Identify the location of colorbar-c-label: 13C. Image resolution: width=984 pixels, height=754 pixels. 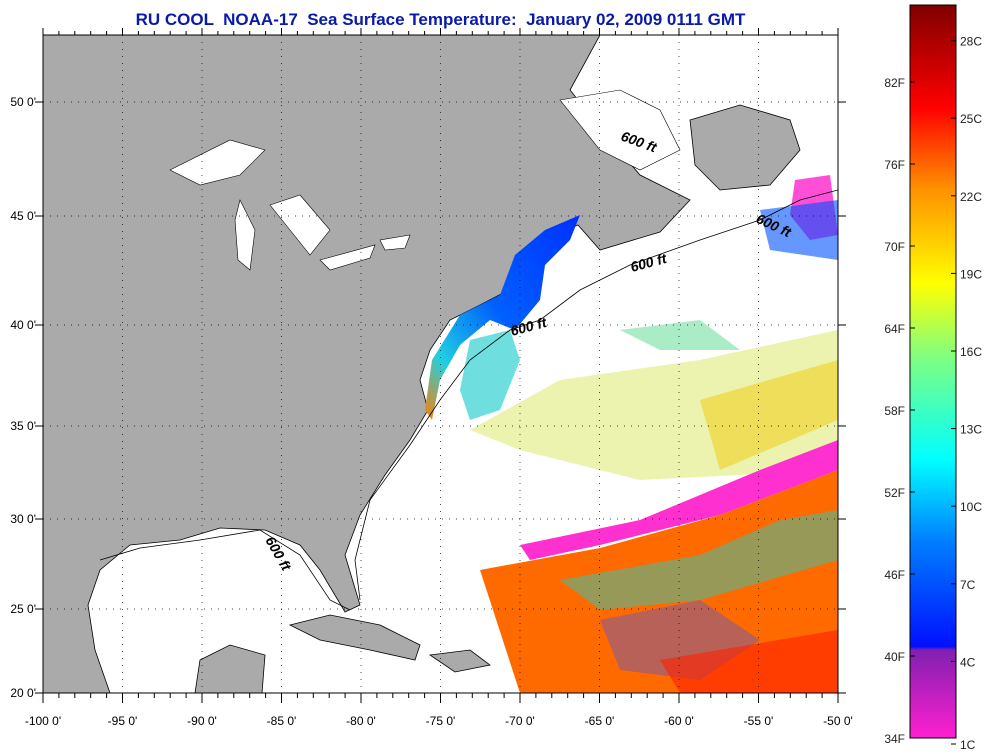
(971, 430).